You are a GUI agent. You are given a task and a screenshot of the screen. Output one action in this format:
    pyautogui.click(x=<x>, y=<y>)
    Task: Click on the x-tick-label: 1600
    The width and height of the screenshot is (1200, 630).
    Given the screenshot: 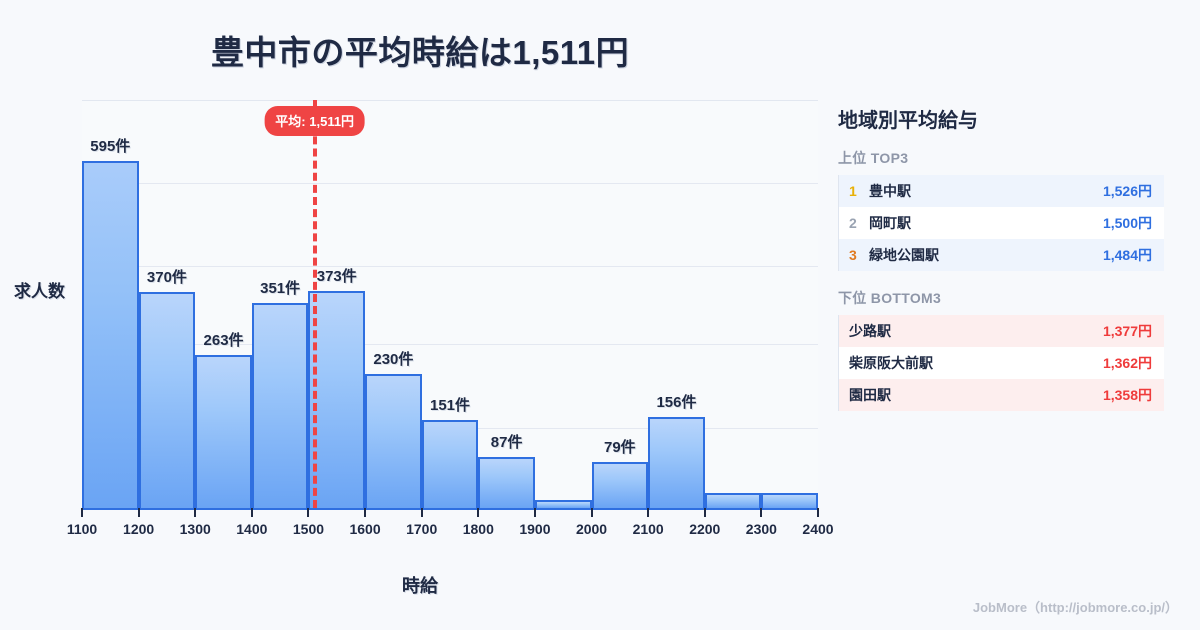 What is the action you would take?
    pyautogui.click(x=365, y=529)
    